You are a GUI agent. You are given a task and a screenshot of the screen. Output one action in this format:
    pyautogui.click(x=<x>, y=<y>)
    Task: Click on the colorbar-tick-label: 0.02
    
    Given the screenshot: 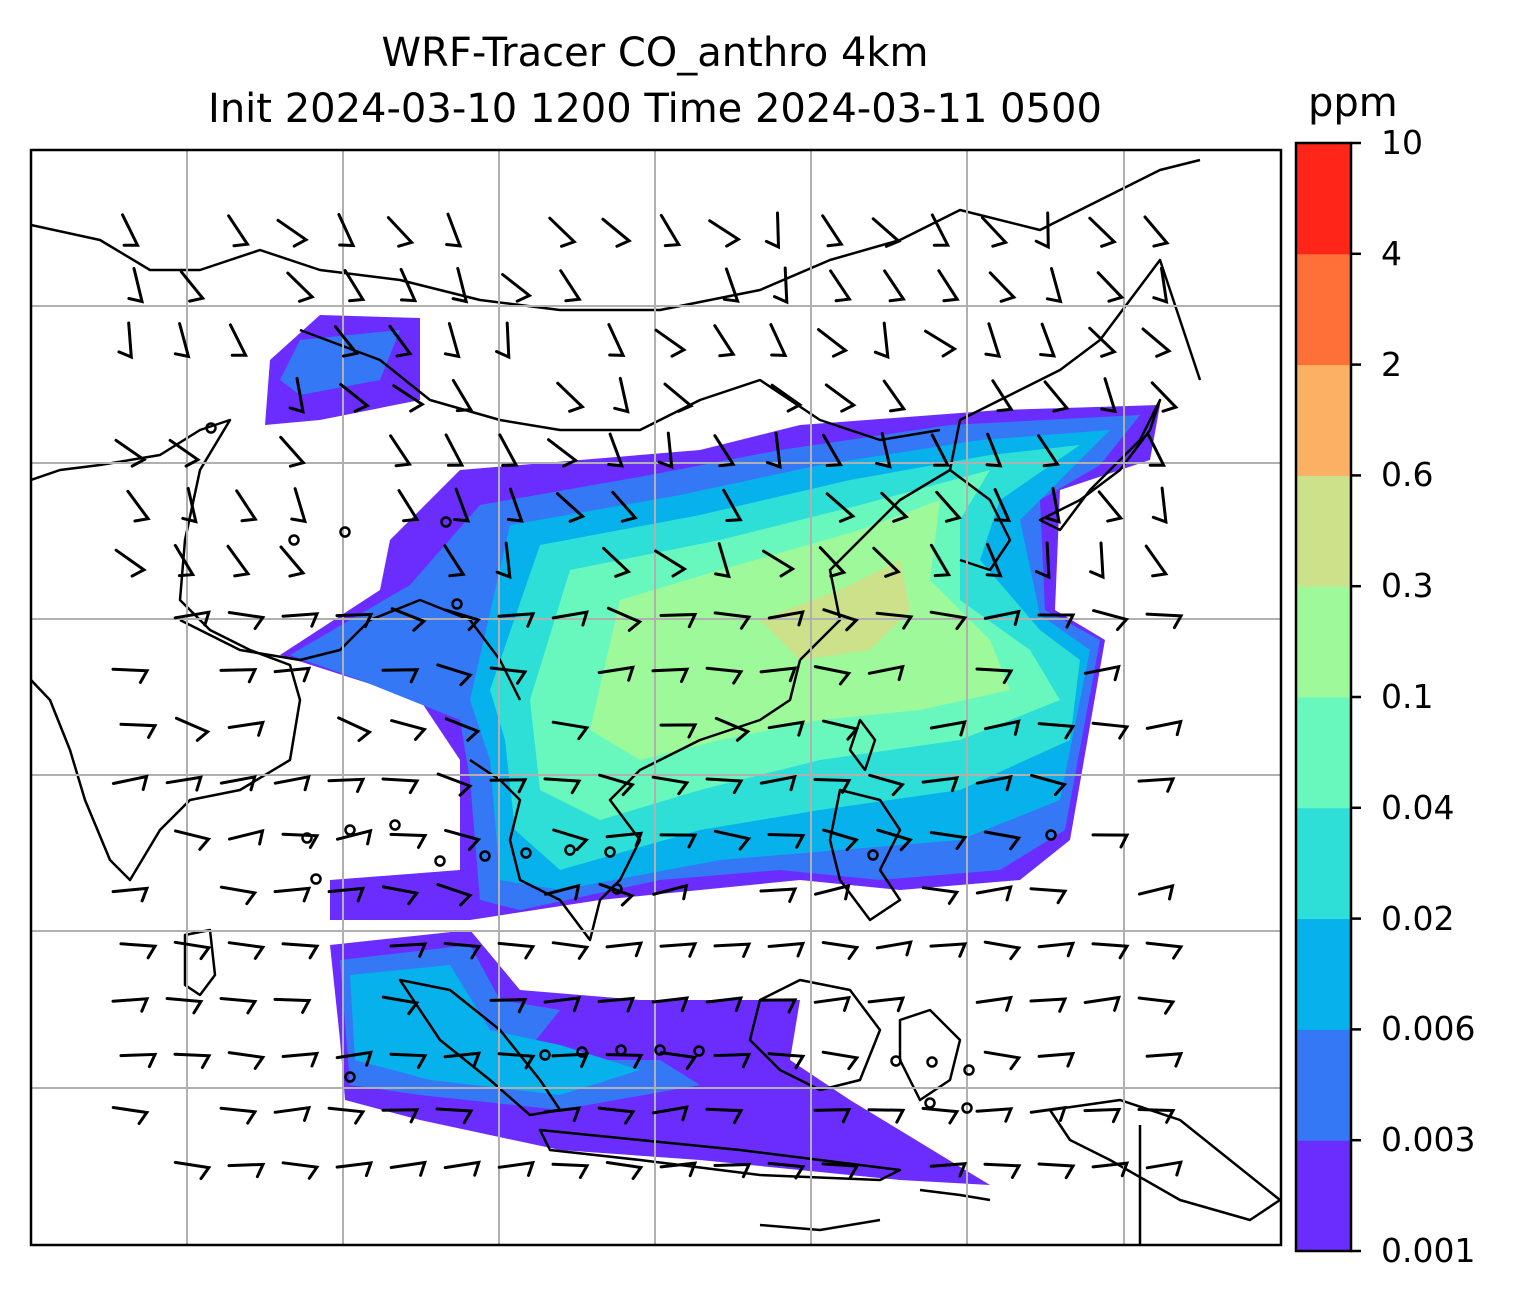 What is the action you would take?
    pyautogui.click(x=1418, y=918)
    